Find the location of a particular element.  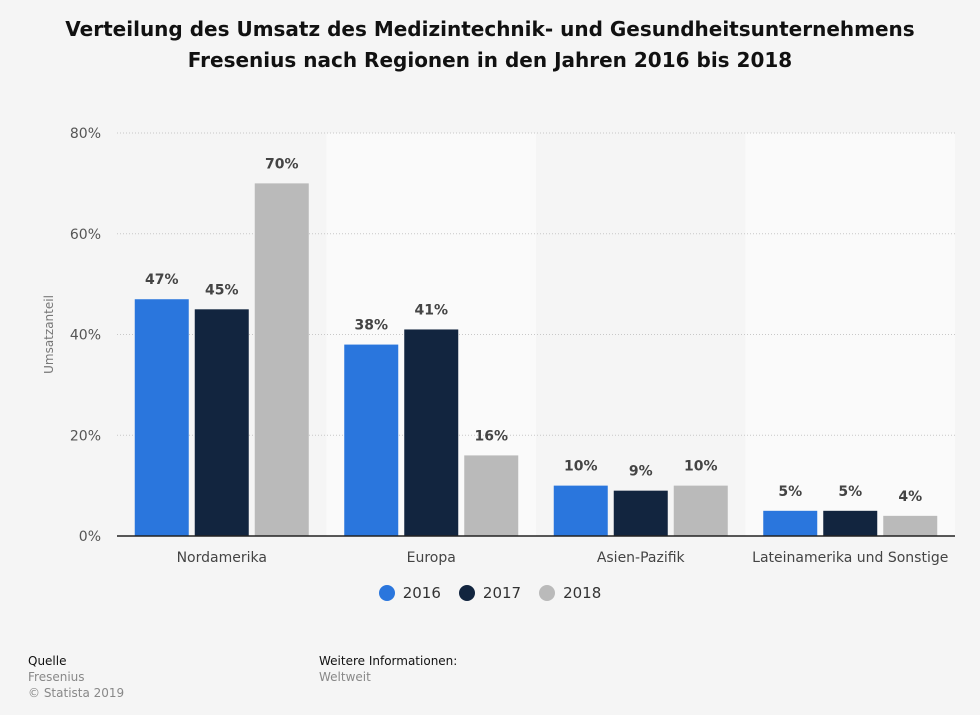

info-block: Weitere Informationen: Weltweit is located at coordinates (388, 669).